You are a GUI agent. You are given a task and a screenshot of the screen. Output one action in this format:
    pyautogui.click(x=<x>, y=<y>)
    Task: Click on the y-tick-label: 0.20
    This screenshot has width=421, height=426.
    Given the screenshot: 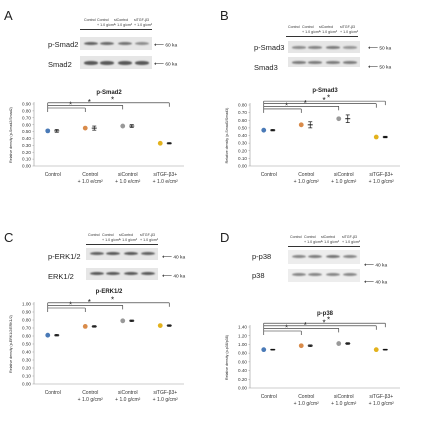 What is the action you would take?
    pyautogui.click(x=242, y=379)
    